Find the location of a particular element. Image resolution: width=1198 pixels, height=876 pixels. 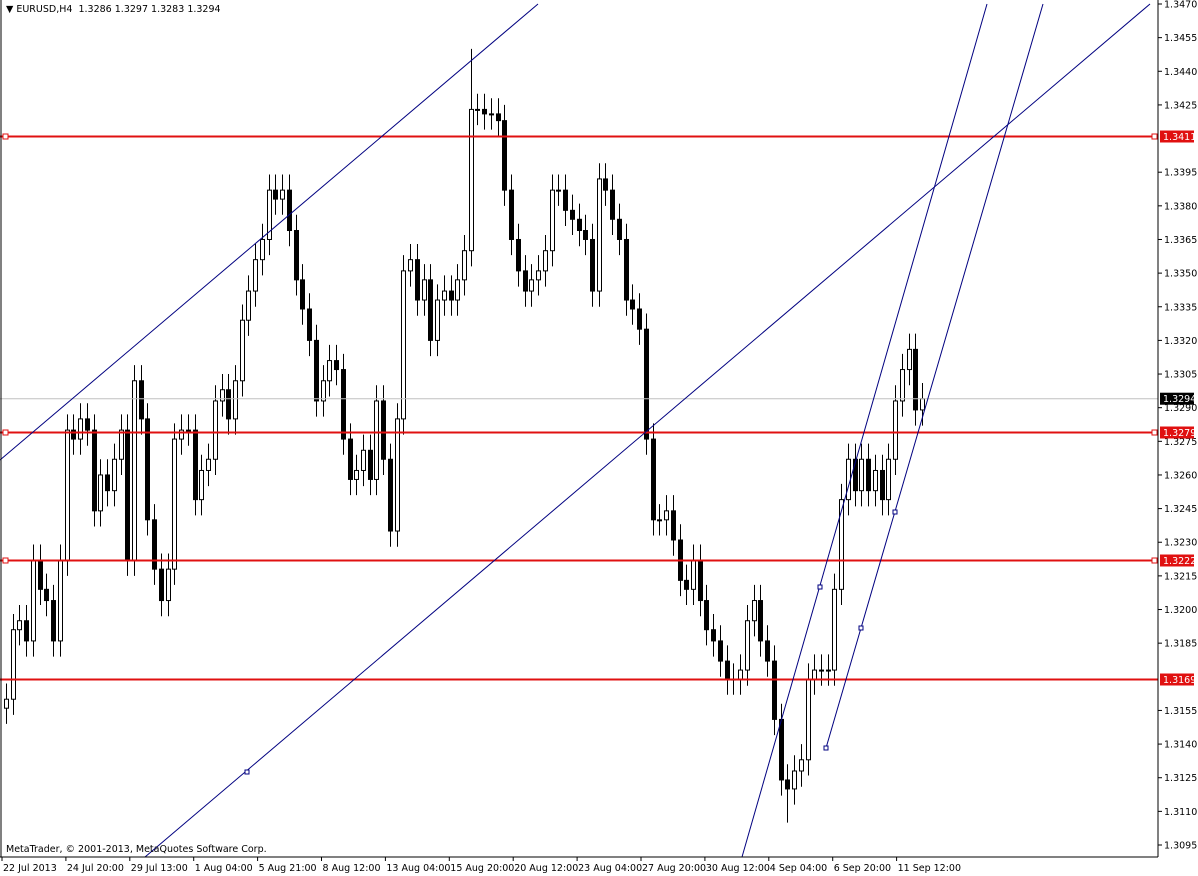

price-tick-label: 1.3200 is located at coordinates (1180, 610).